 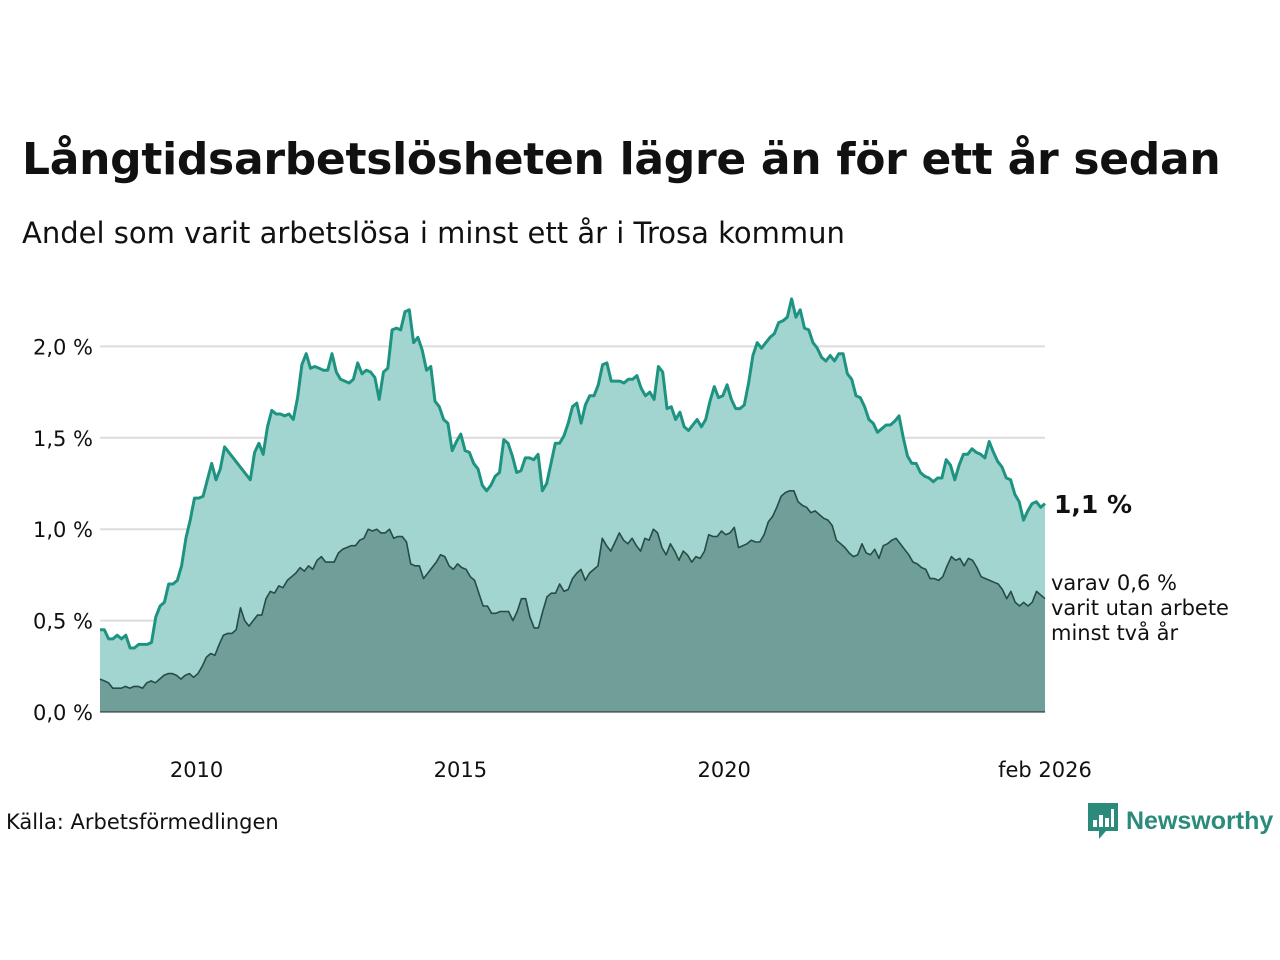 What do you see at coordinates (63, 713) in the screenshot?
I see `y-tick-label: 0,0 %` at bounding box center [63, 713].